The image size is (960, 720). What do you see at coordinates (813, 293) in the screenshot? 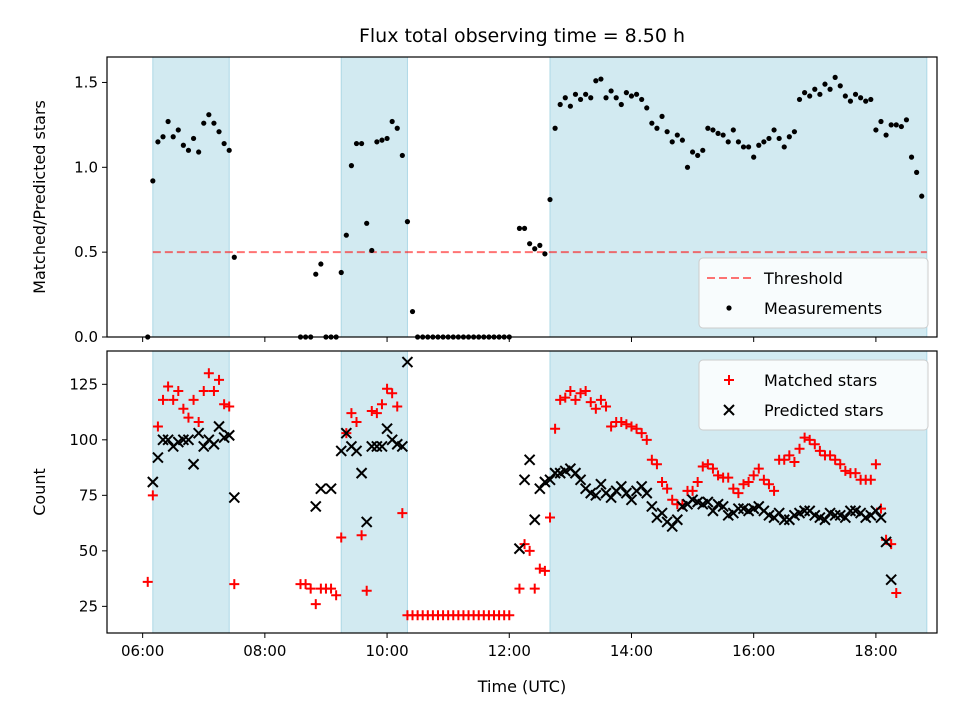
I see `legend: Threshold Measurements` at bounding box center [813, 293].